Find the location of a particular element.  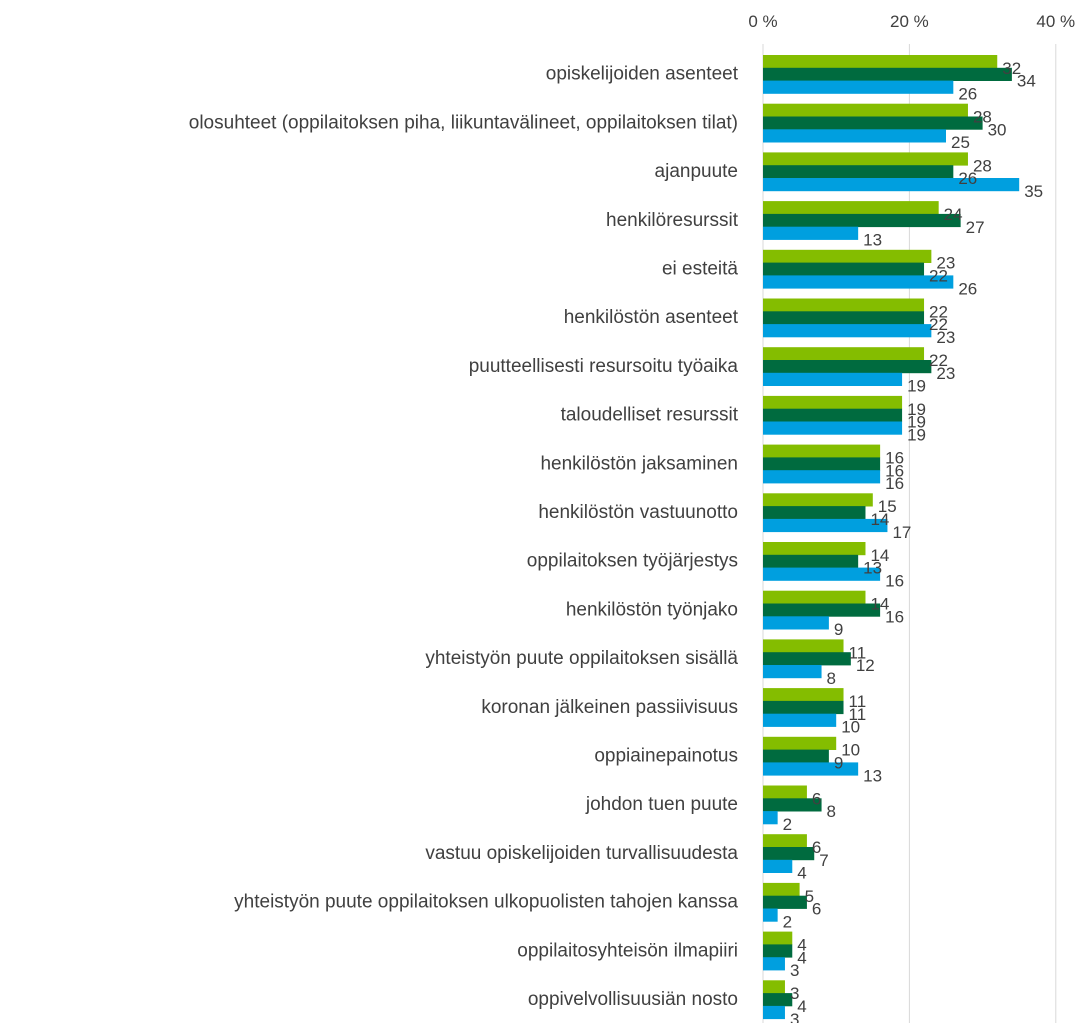

x-axis-ticks: 0 % 20 % 40 % is located at coordinates (911, 21).